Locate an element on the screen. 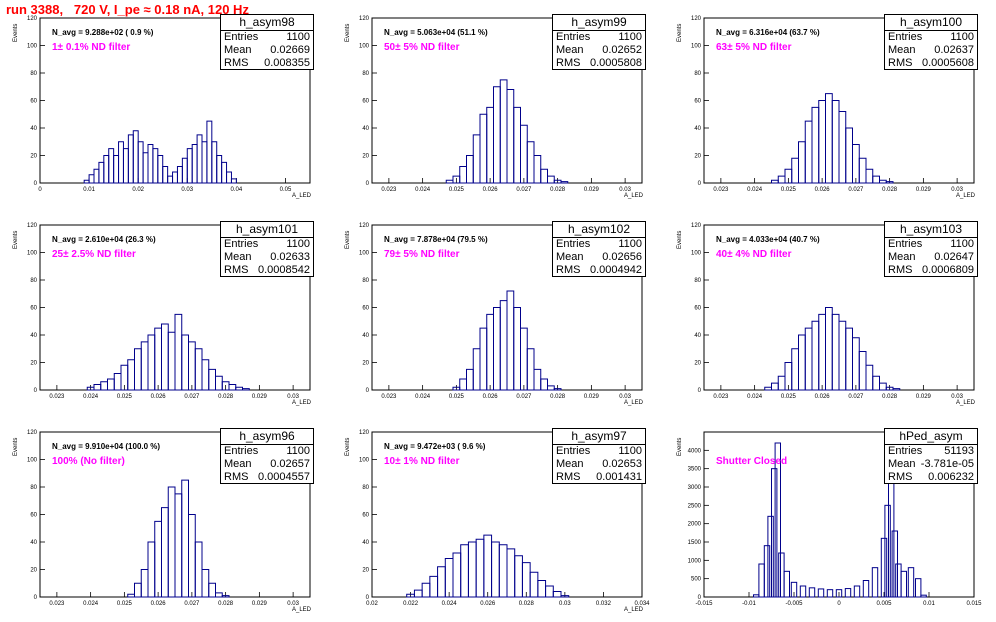 This screenshot has width=996, height=622. navg-label: N_avg = 7.878e+04 (79.5 %) is located at coordinates (436, 239).